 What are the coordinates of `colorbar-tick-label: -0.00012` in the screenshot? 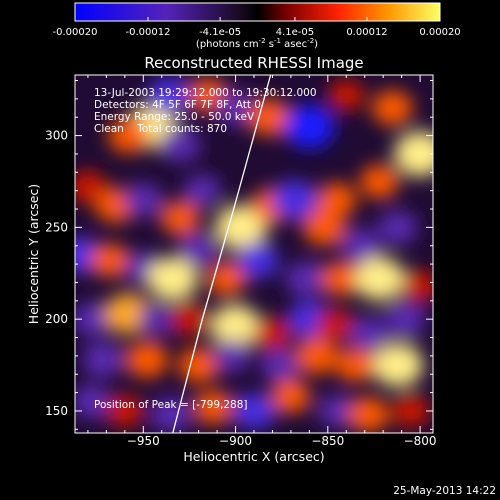 It's located at (148, 32).